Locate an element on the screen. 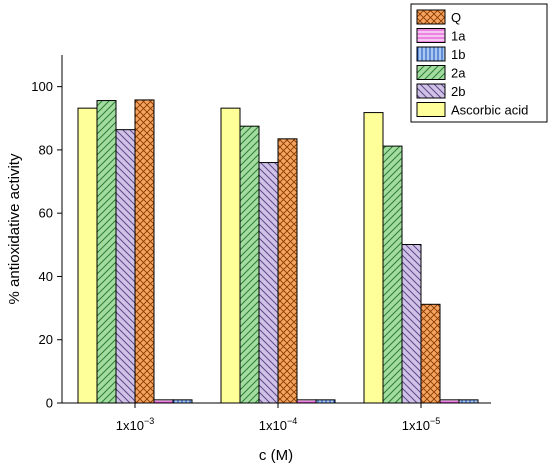 The width and height of the screenshot is (550, 471). y-tick-label: 100 is located at coordinates (42, 86).